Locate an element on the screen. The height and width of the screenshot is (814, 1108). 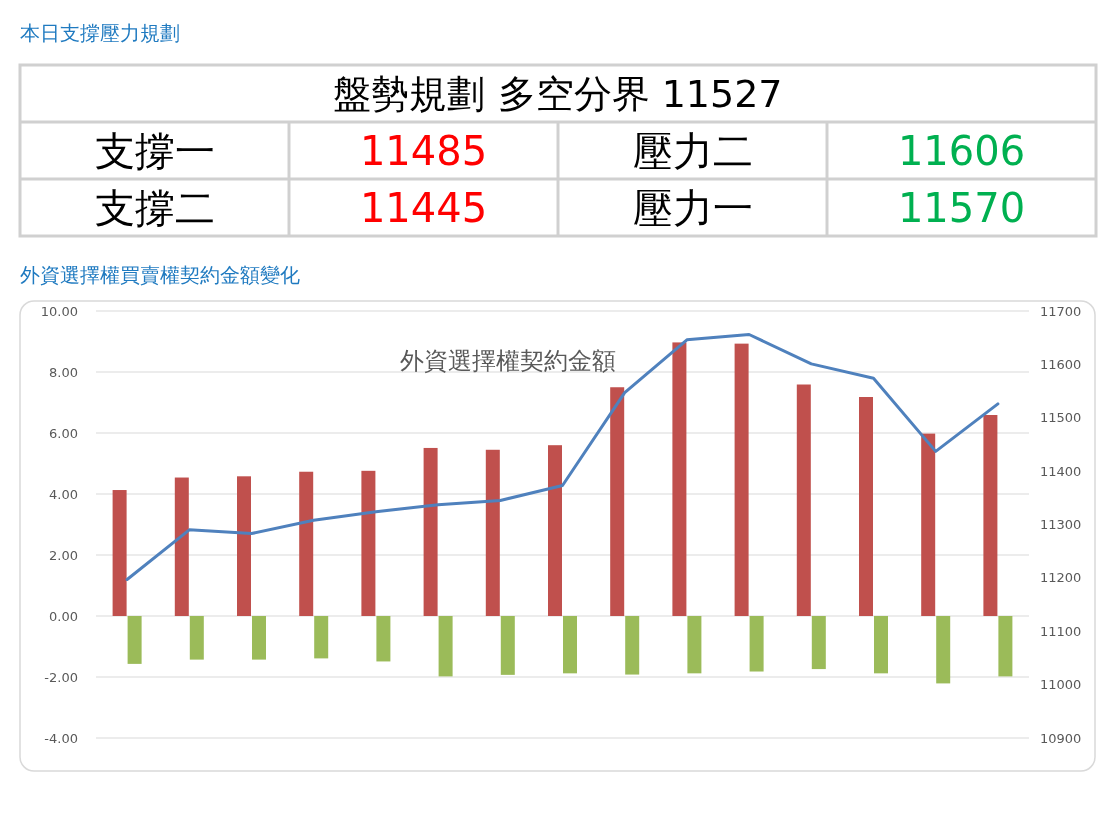
text: 支撐一 is located at coordinates (154, 150).